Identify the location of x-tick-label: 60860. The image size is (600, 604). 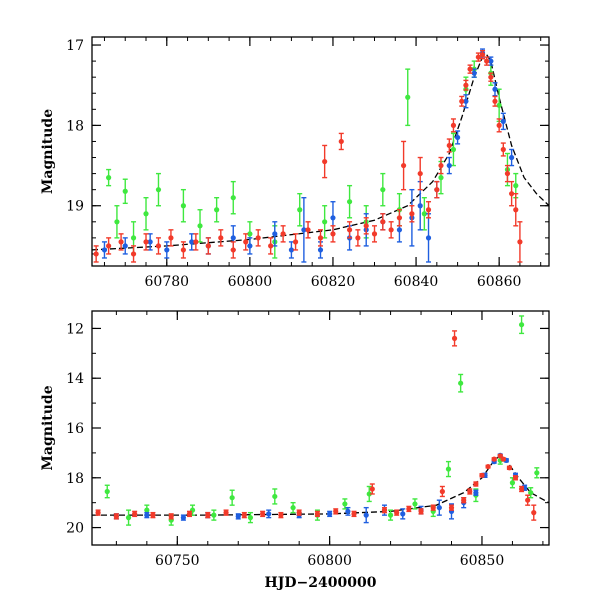
(499, 282).